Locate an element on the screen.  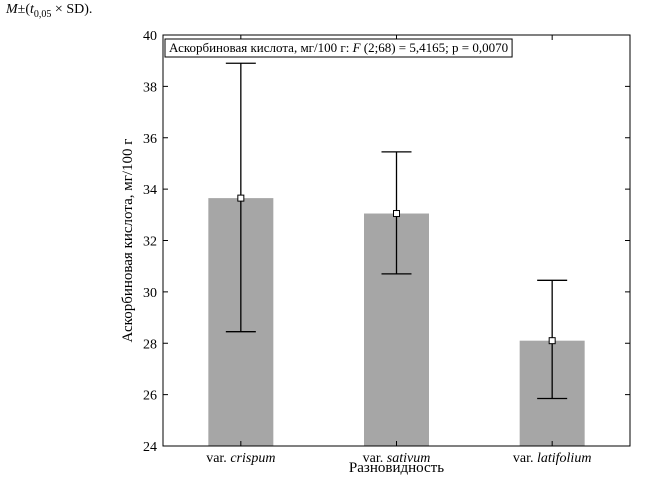
y-tick-label: 36 is located at coordinates (150, 139).